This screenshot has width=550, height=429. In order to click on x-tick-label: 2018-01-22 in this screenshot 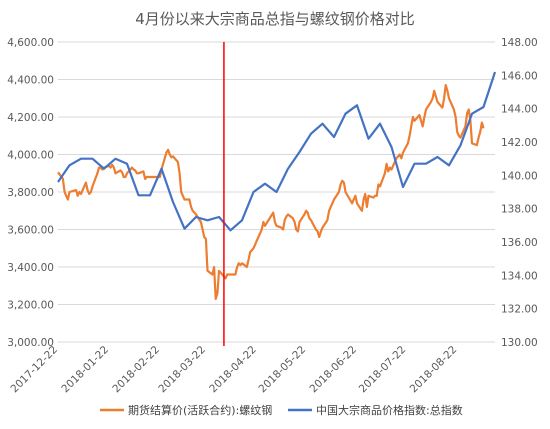, I will do `click(85, 370)`.